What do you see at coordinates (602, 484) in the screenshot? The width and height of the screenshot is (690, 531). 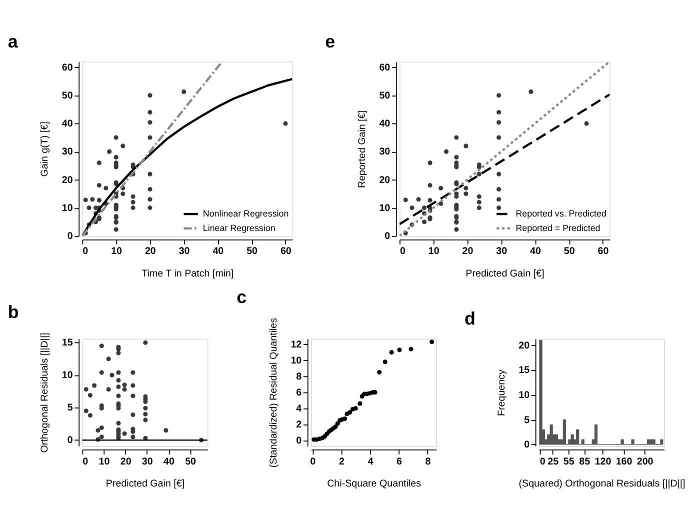 I see `x-axis-title: (Squared) Orthogonal Residuals [||D||]` at bounding box center [602, 484].